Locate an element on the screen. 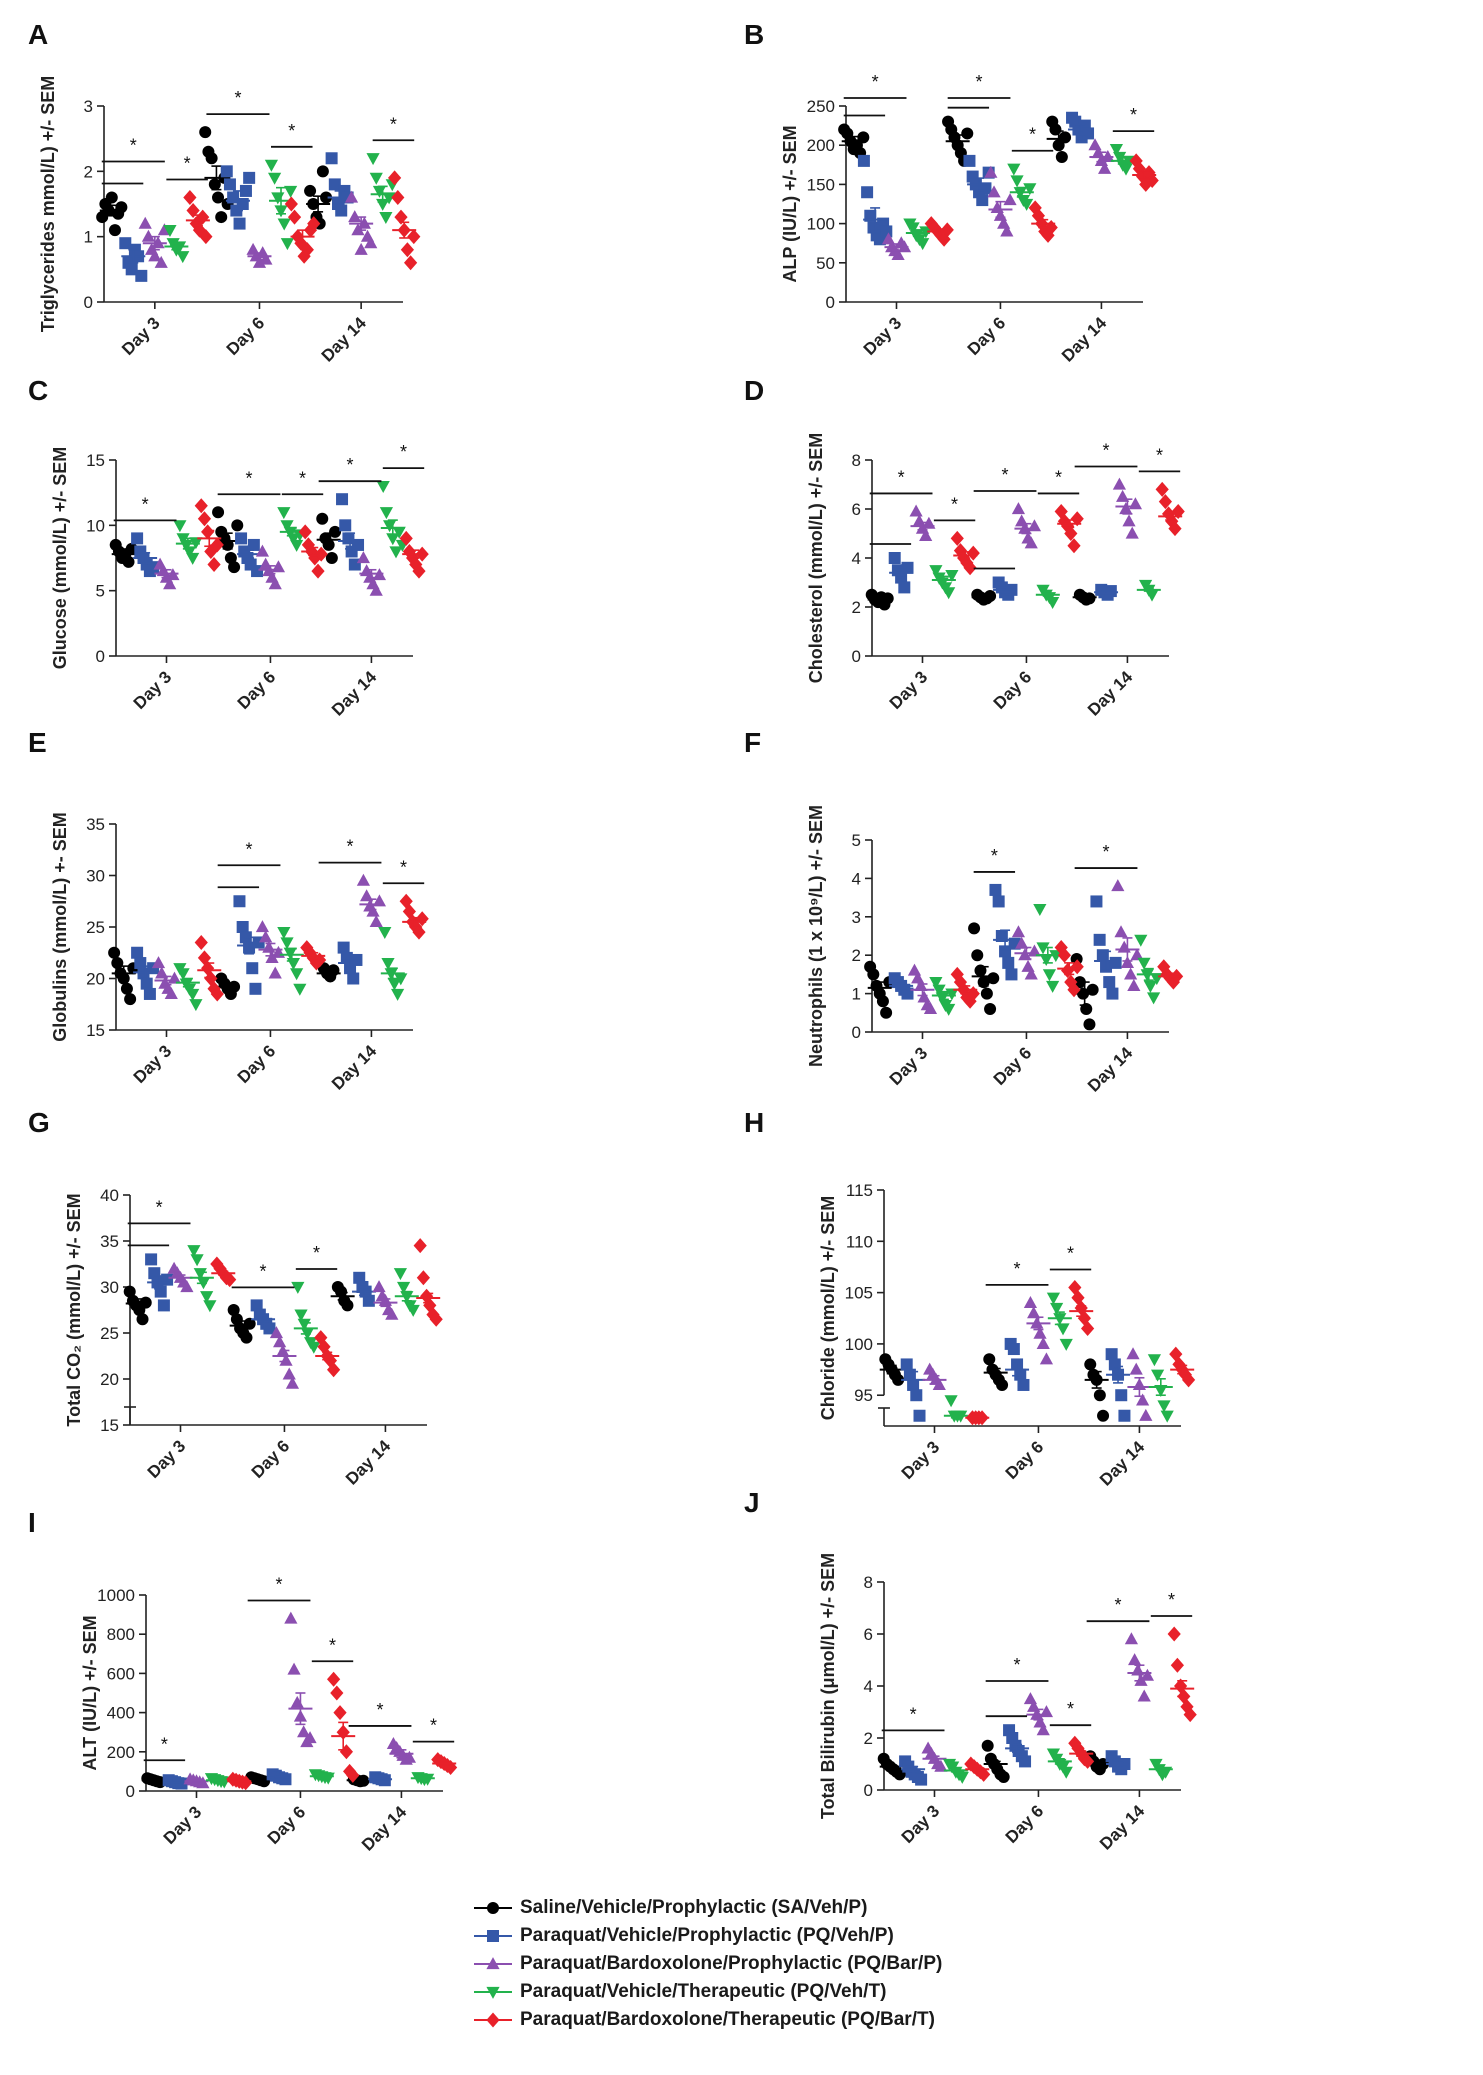 Image resolution: width=1483 pixels, height=2075 pixels. legend-label: Saline/Vehicle/Prophylactic (SA/Veh/P) is located at coordinates (694, 1907).